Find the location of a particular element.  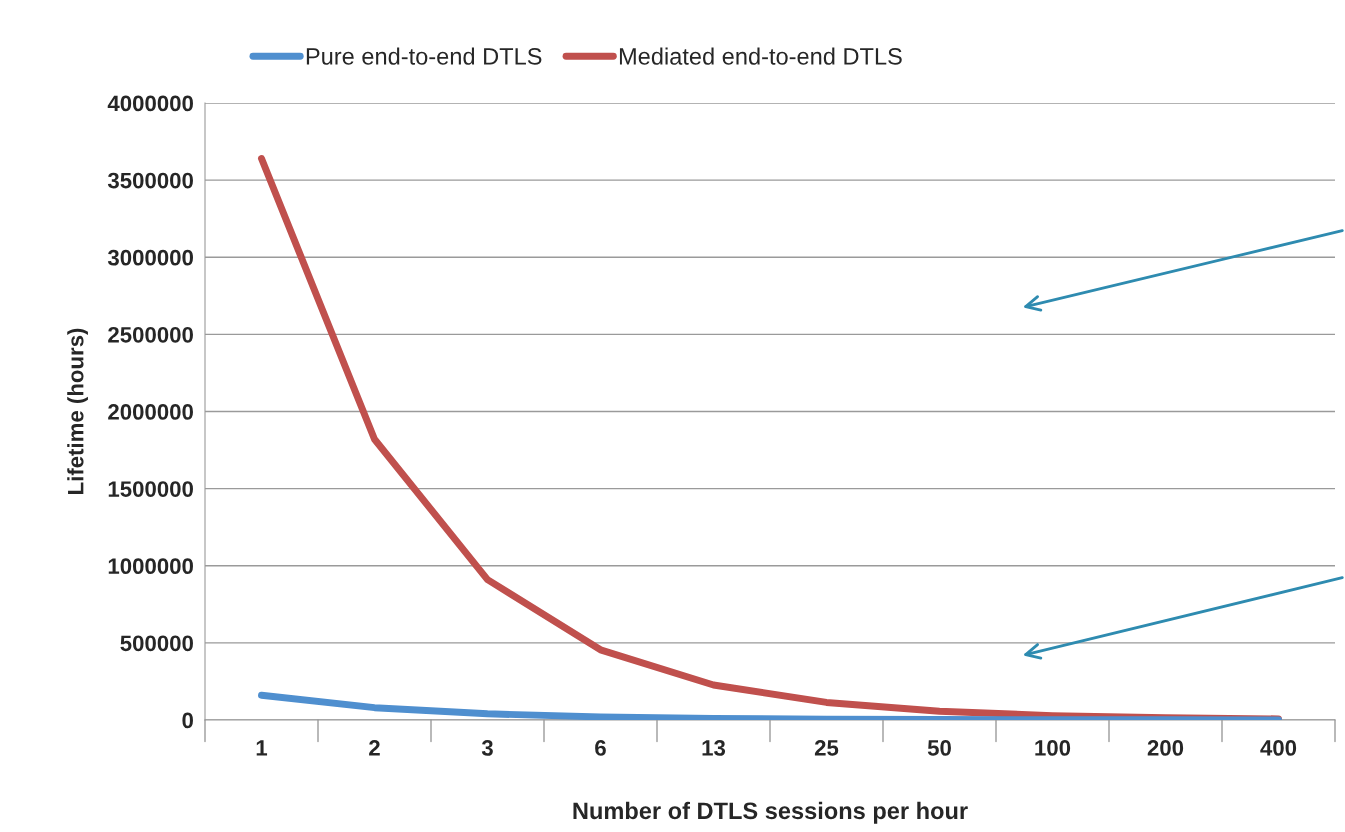

x-tick-label: 1 is located at coordinates (262, 748).